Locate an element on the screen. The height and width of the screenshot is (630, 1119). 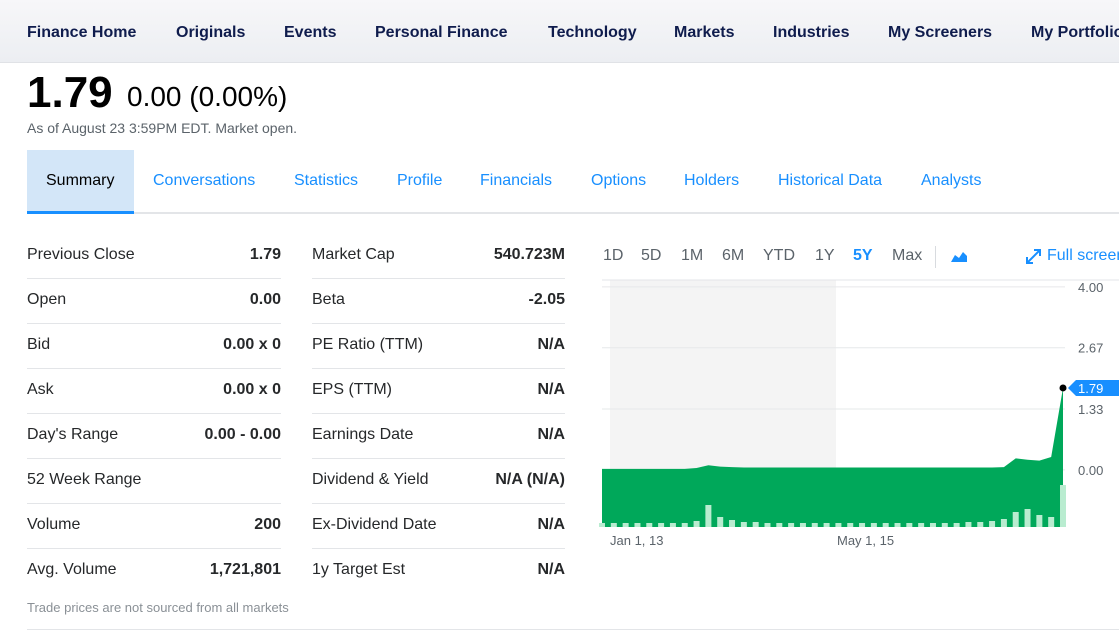
last-tag is located at coordinates (1093, 387).